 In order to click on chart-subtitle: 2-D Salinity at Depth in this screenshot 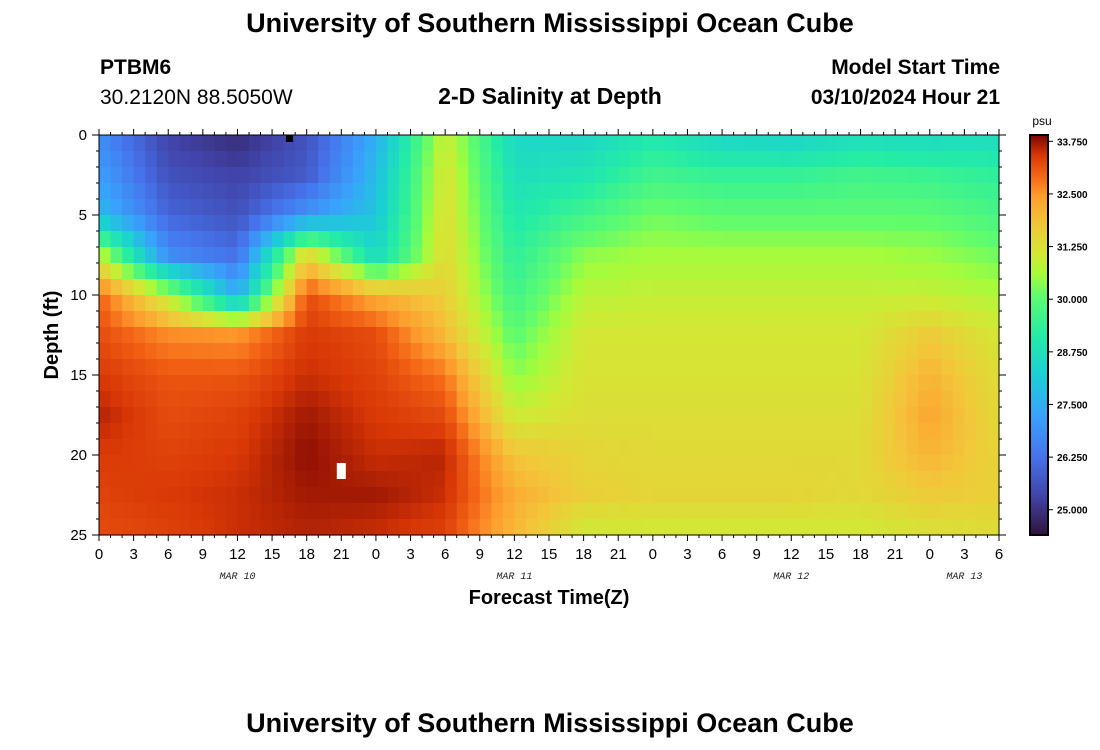, I will do `click(550, 96)`.